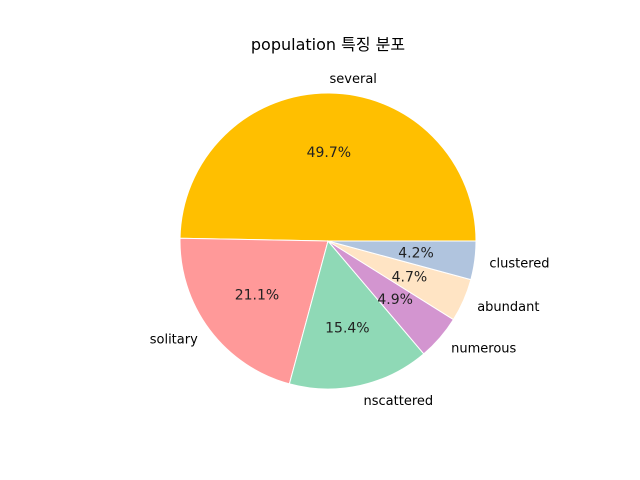 The image size is (640, 480). What do you see at coordinates (328, 167) in the screenshot?
I see `pie-slice-several` at bounding box center [328, 167].